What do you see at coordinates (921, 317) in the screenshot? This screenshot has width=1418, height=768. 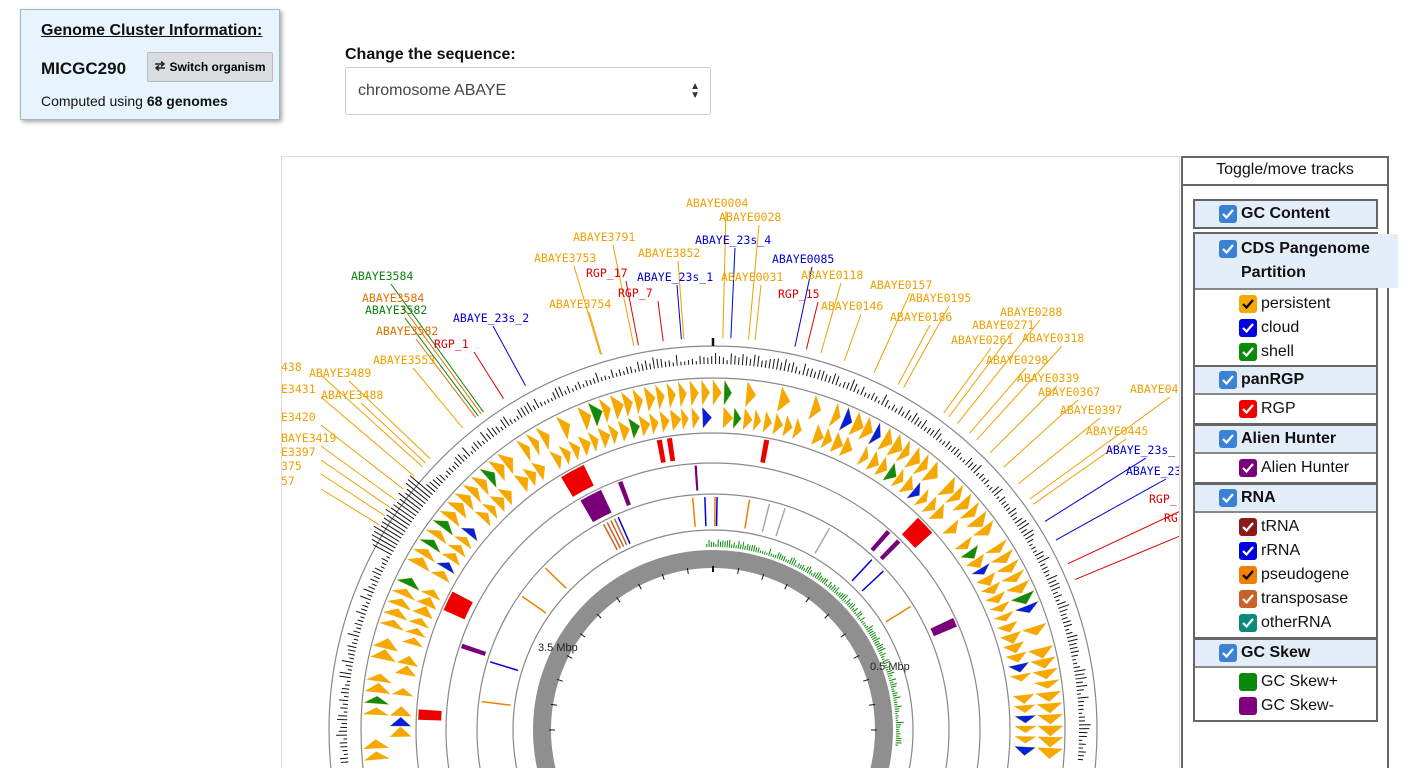 I see `gene-label: ABAYE0186` at bounding box center [921, 317].